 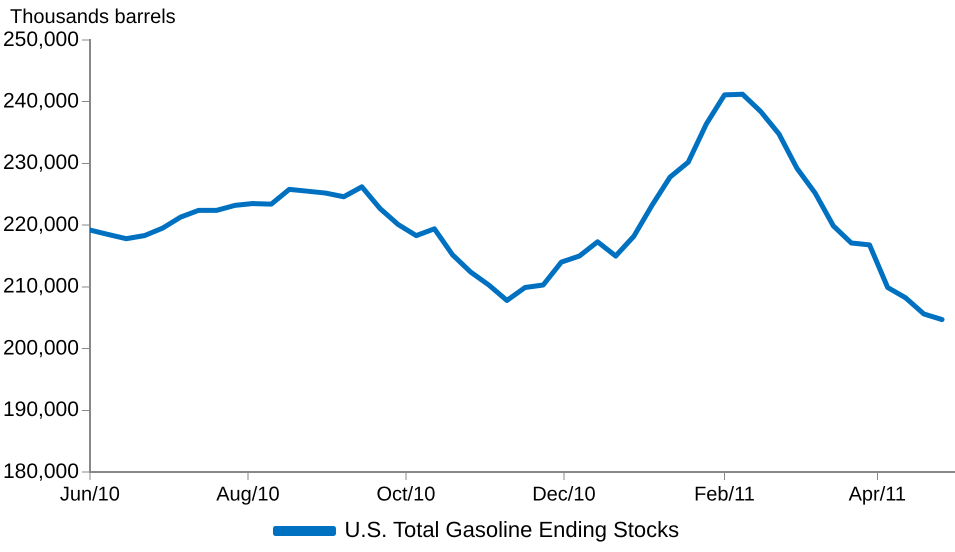 What do you see at coordinates (40, 348) in the screenshot?
I see `y-tick-label: 200,000` at bounding box center [40, 348].